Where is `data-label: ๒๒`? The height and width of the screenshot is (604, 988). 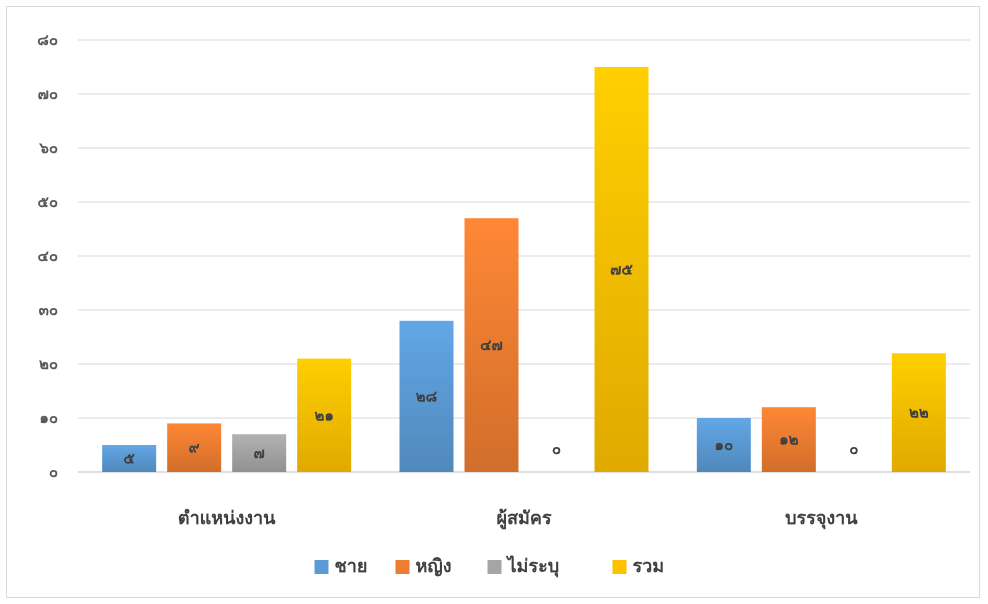 data-label: ๒๒ is located at coordinates (919, 413).